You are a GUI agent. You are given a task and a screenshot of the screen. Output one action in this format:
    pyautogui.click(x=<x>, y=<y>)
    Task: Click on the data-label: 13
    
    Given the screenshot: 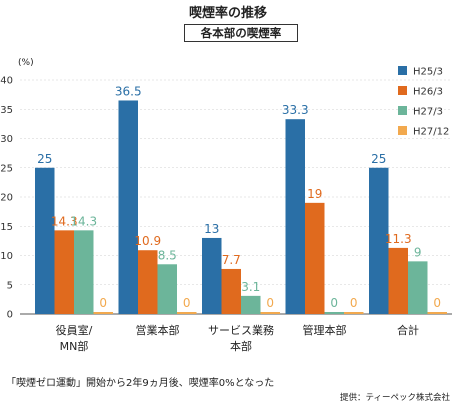 What is the action you would take?
    pyautogui.click(x=211, y=229)
    